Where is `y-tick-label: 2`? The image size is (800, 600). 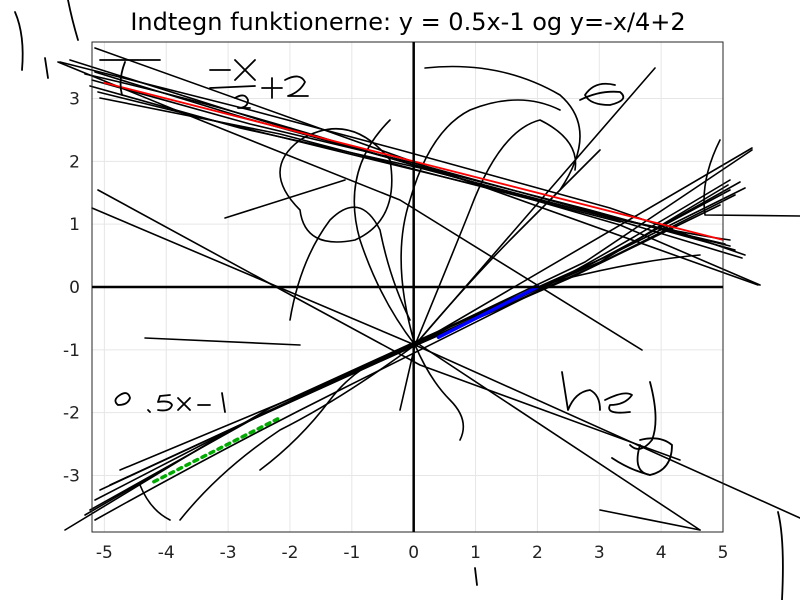 y-tick-label: 2 is located at coordinates (74, 162).